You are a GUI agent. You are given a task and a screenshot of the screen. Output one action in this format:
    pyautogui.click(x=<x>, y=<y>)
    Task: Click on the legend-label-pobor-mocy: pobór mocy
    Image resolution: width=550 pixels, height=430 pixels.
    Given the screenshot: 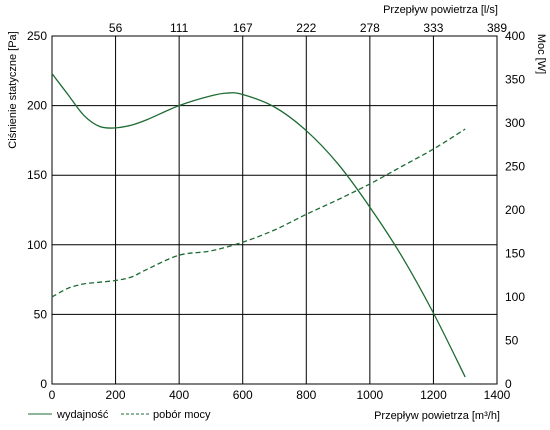 What is the action you would take?
    pyautogui.click(x=182, y=415)
    